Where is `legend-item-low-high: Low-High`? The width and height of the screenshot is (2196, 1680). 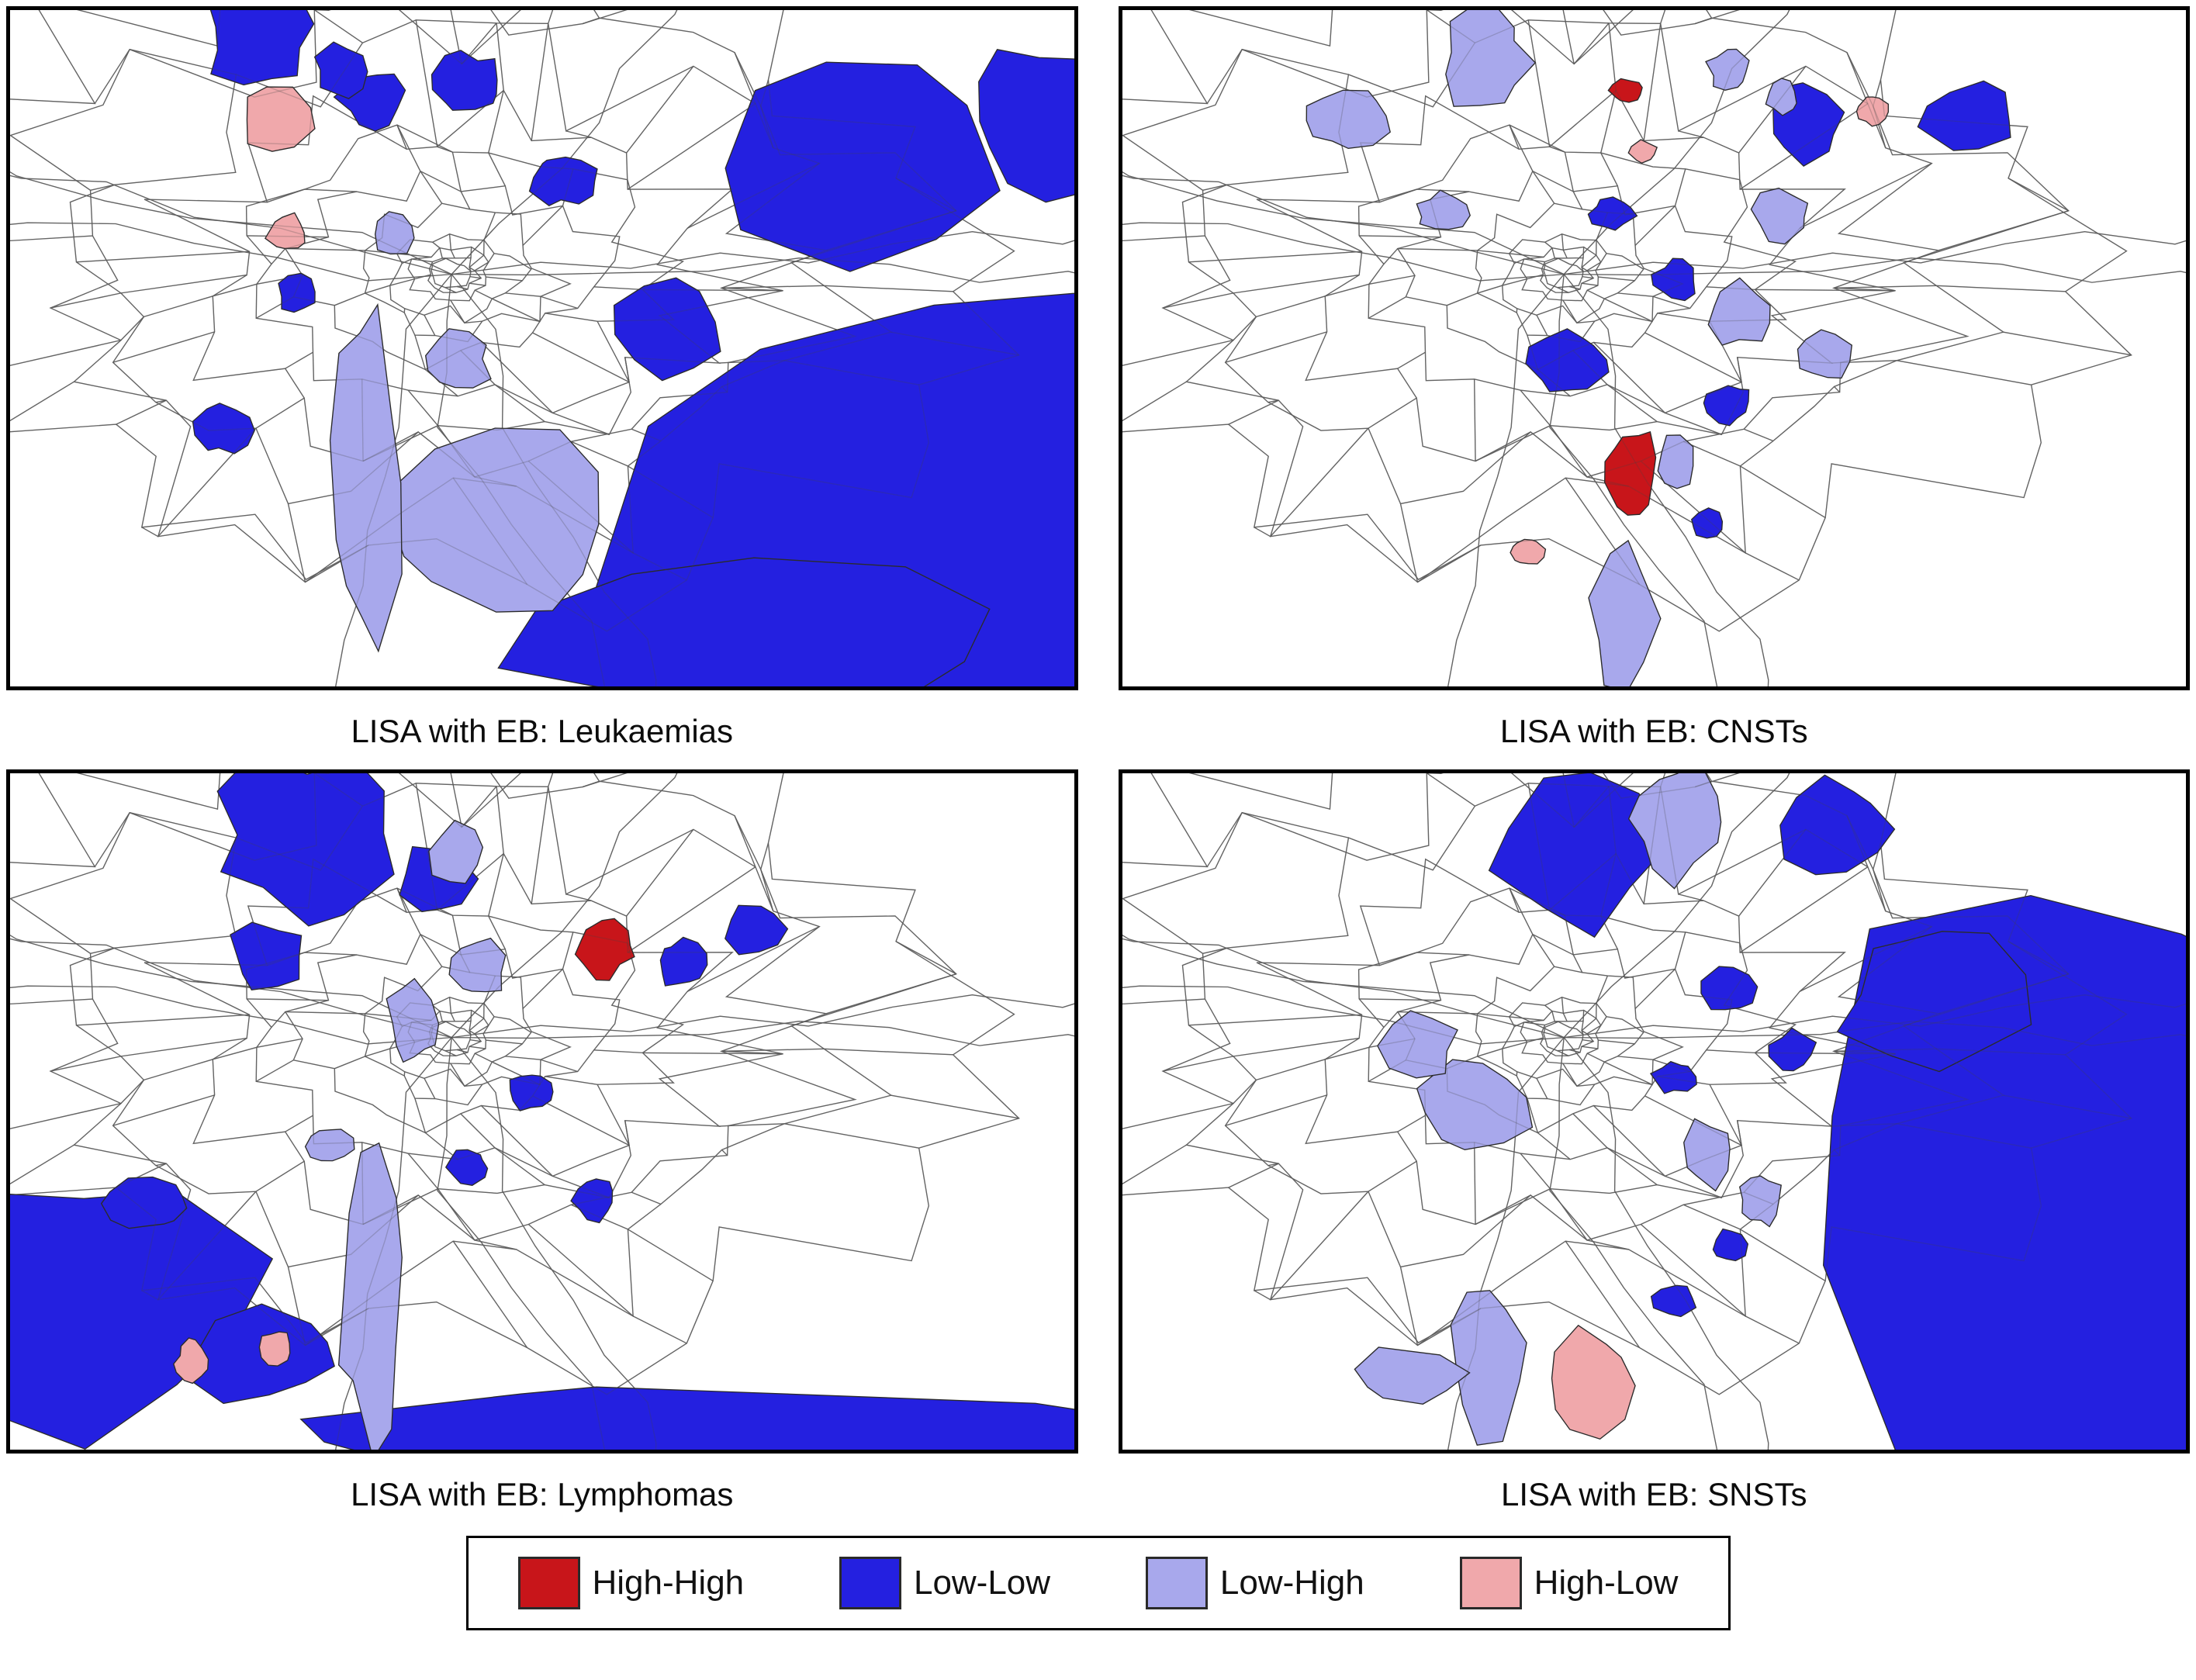 legend-item-low-high: Low-High is located at coordinates (1254, 1583).